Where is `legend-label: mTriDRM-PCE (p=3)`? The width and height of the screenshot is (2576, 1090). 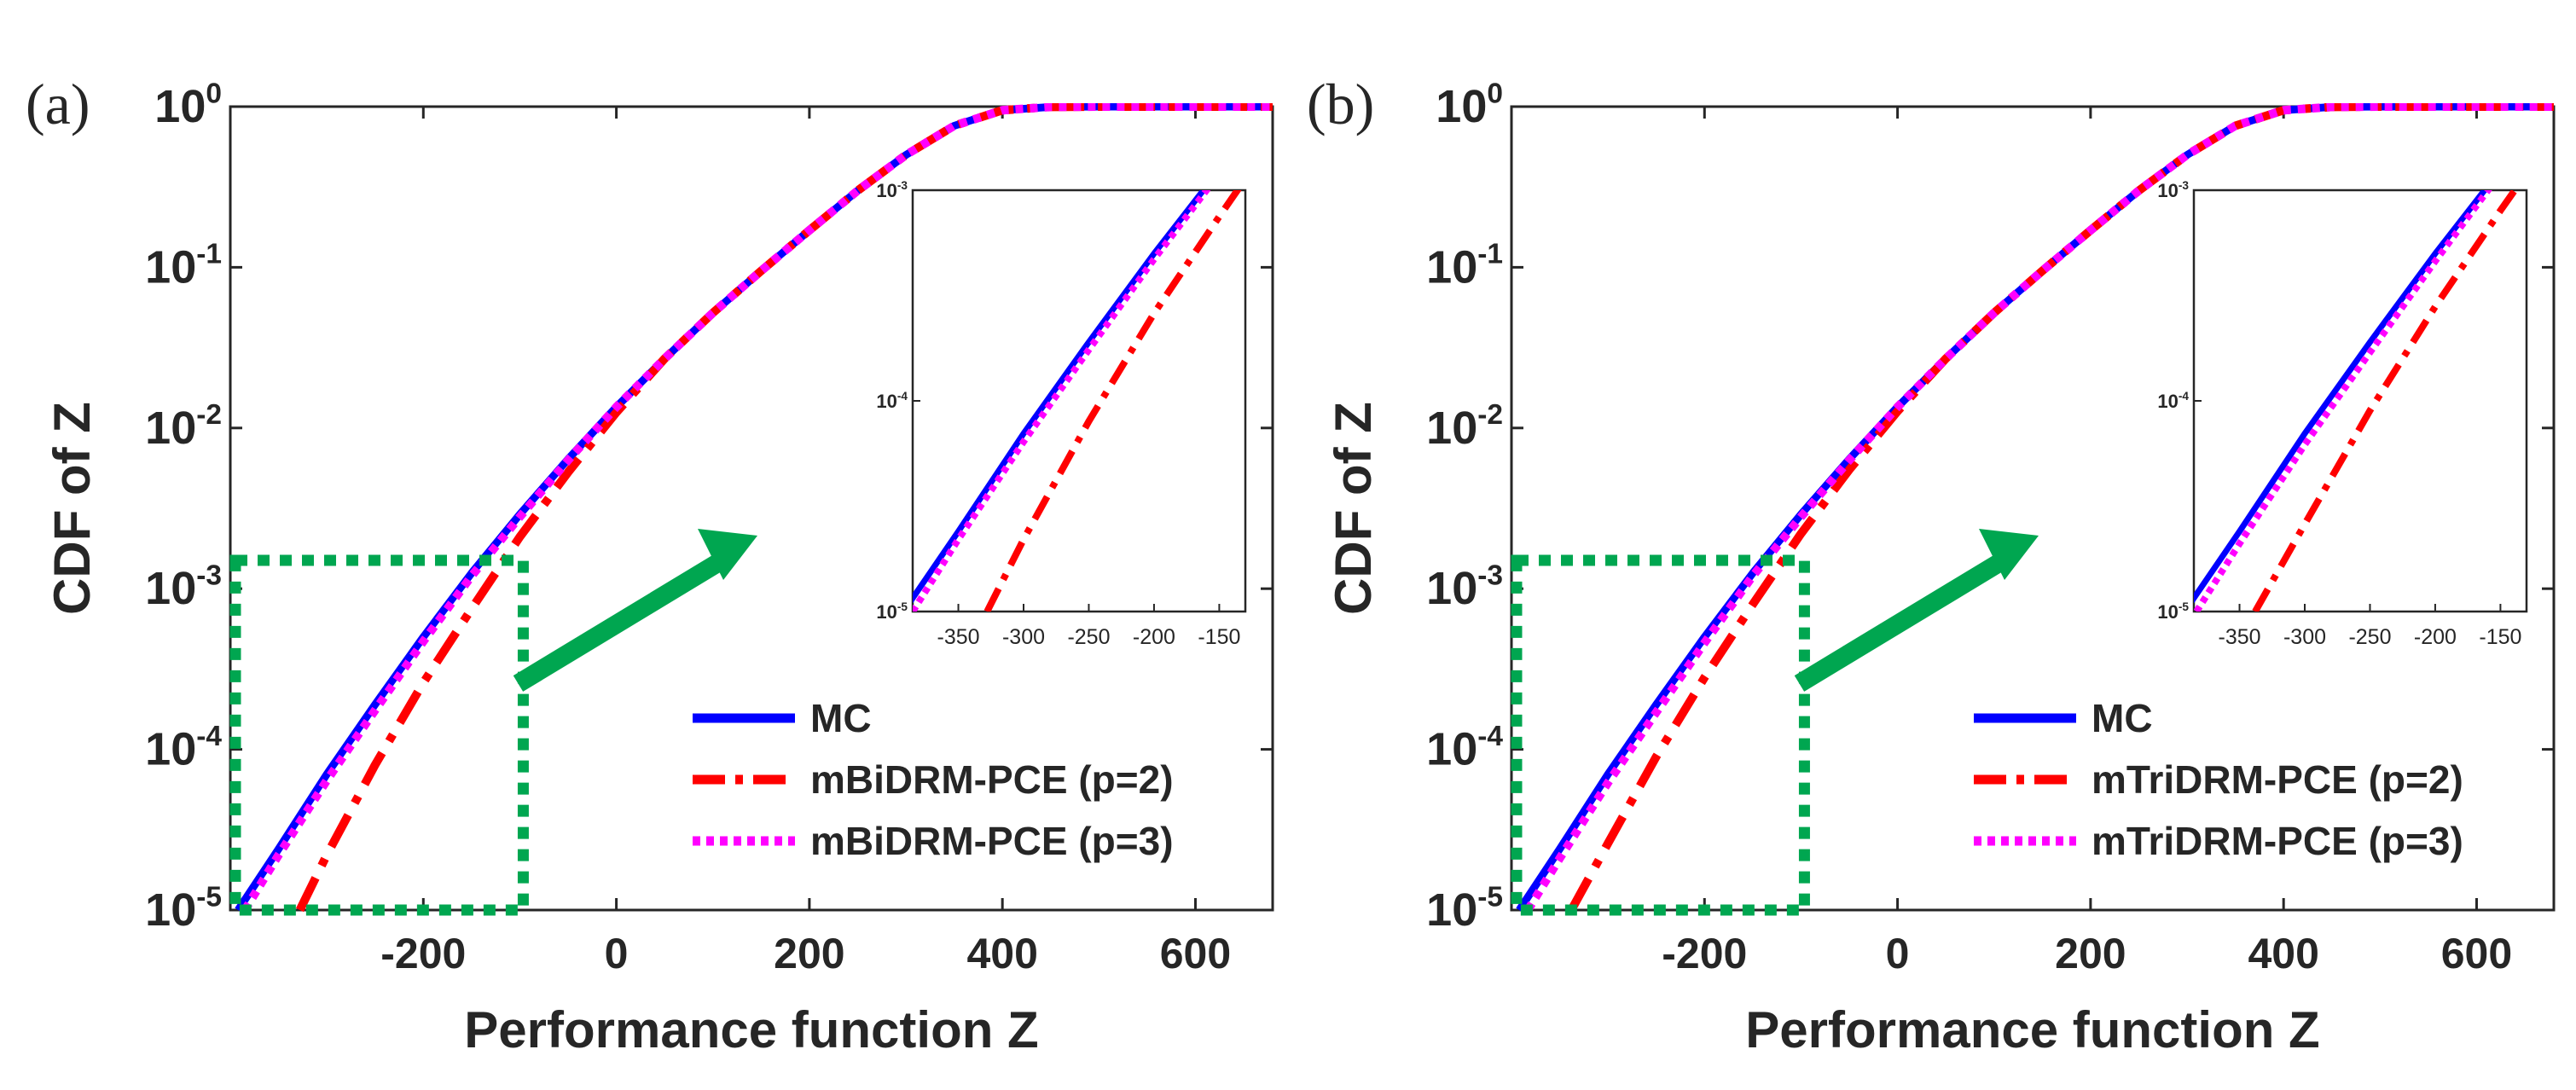 legend-label: mTriDRM-PCE (p=3) is located at coordinates (2277, 841).